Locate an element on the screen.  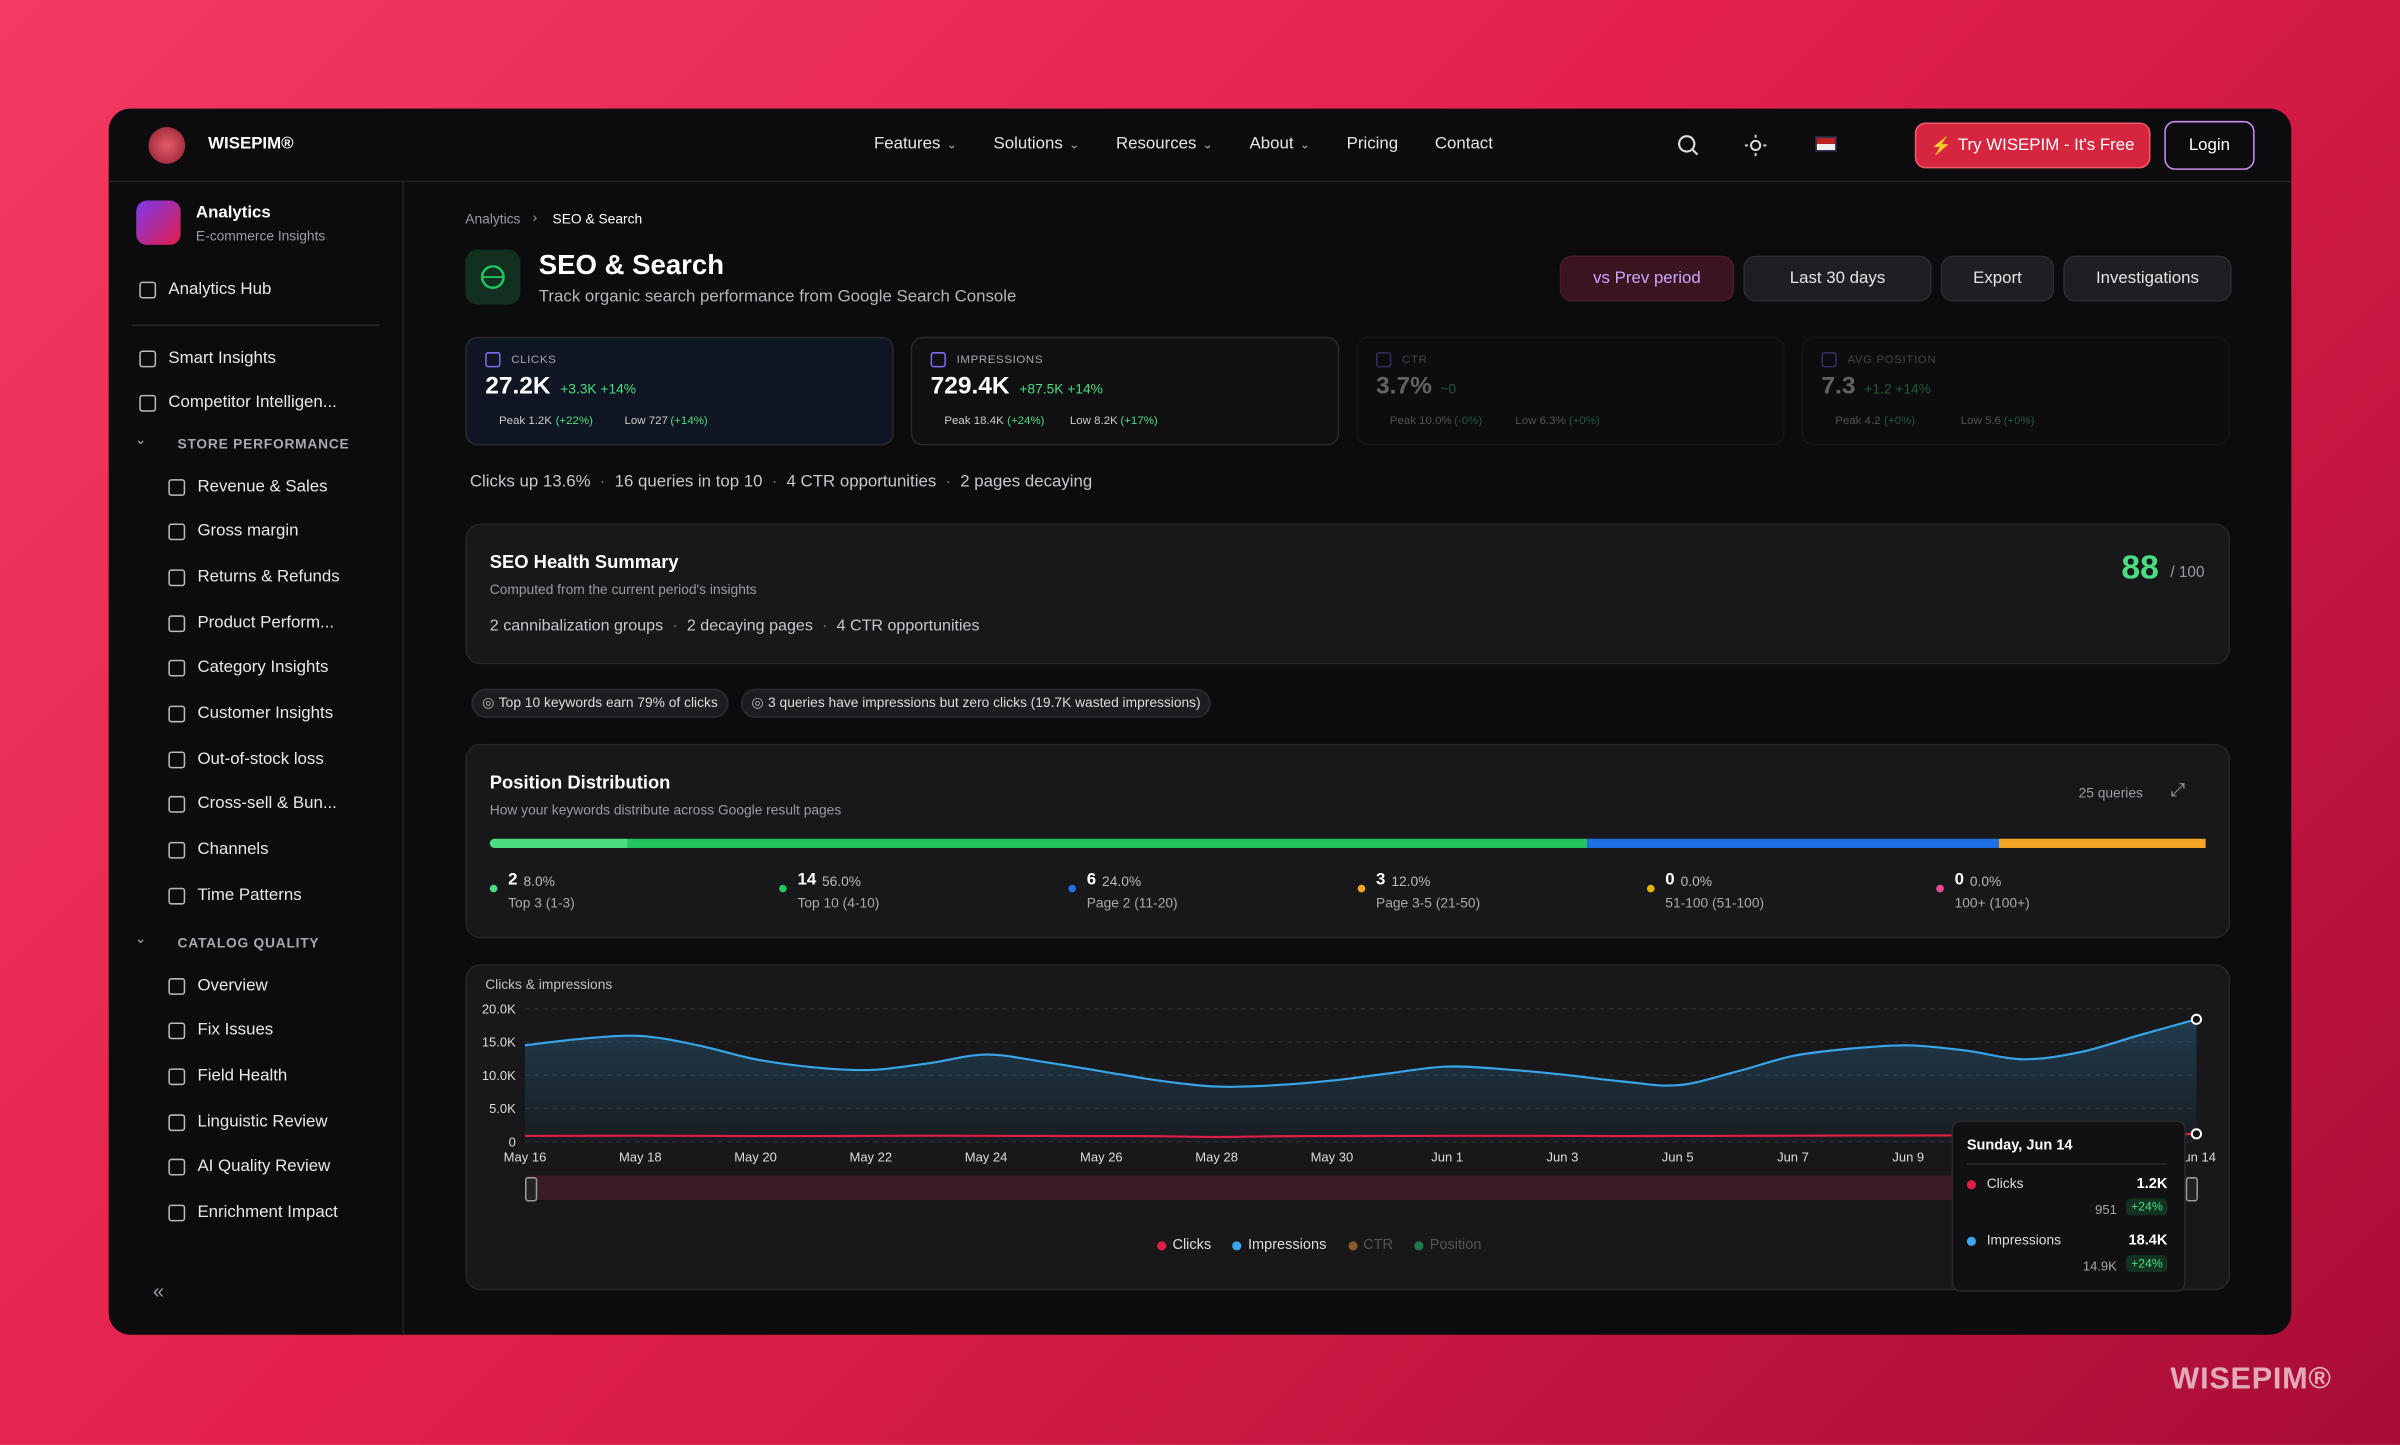
export-button: Export is located at coordinates (1997, 278).